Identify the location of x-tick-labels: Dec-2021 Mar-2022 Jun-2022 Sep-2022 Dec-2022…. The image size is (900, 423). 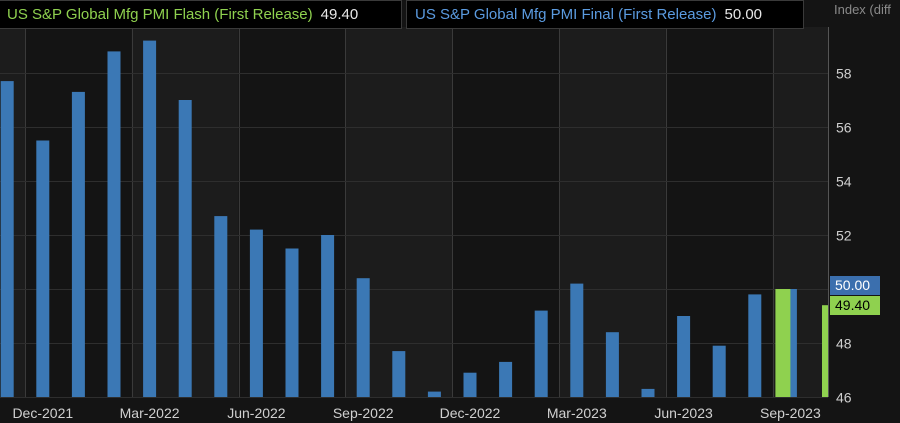
(416, 413).